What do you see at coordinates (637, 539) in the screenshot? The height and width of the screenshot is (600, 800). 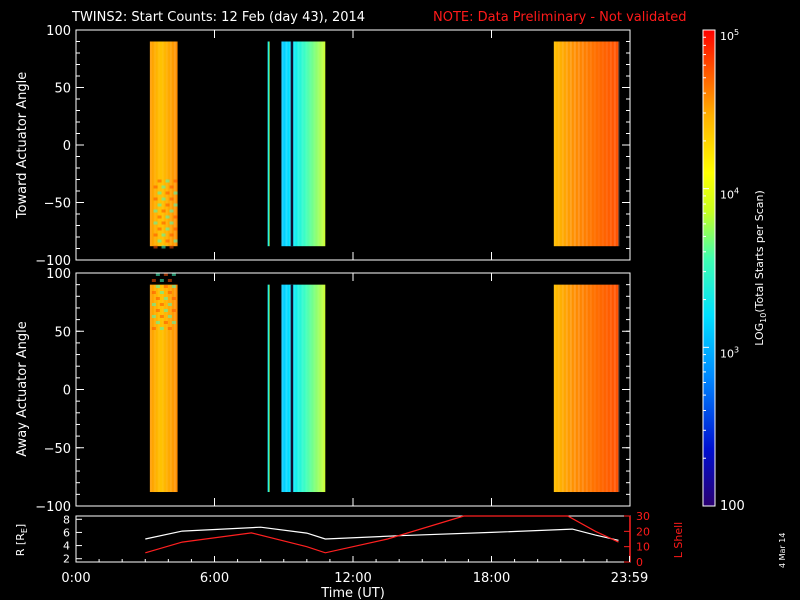 I see `lshell-axis-ticks: 30 20 10 0` at bounding box center [637, 539].